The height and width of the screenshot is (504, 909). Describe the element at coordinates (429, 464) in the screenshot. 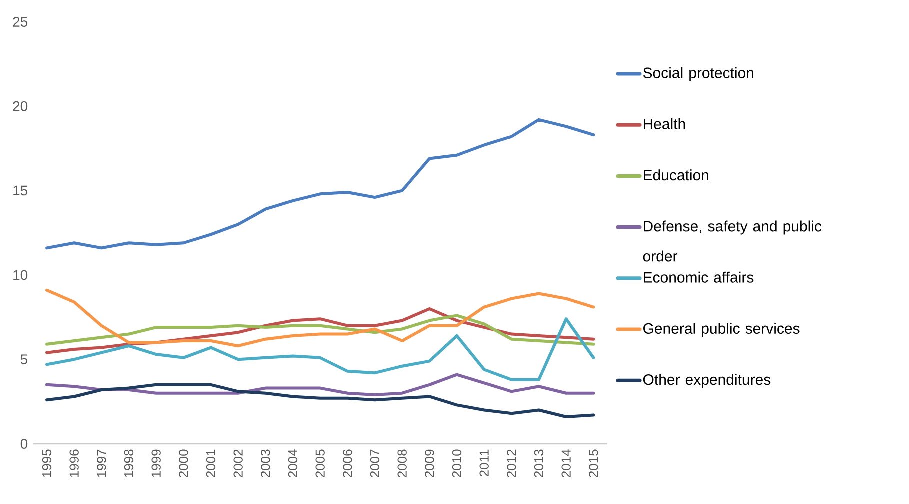

I see `x-tick-label: 2009` at that location.